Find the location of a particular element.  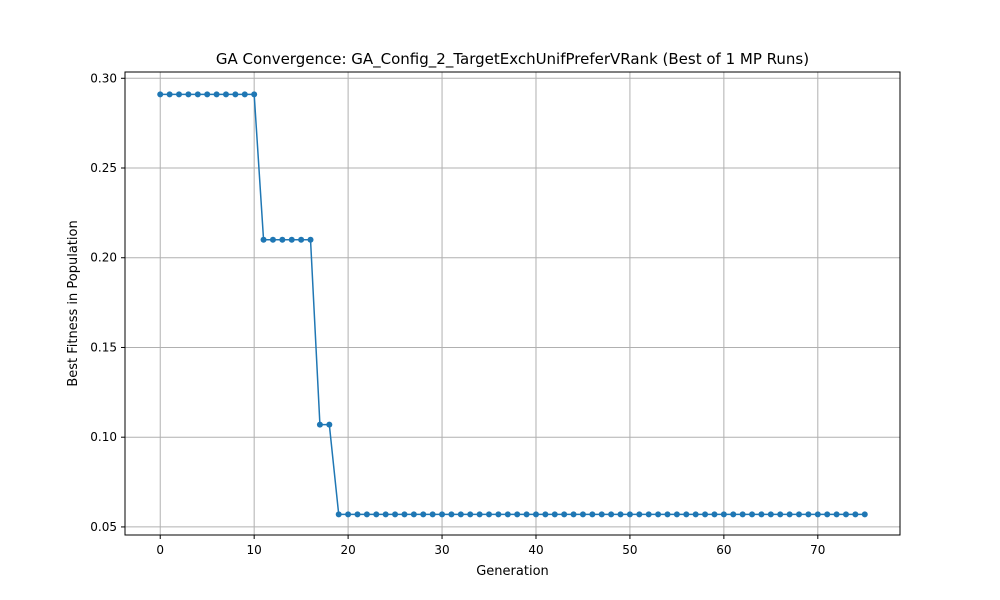

y-tick-label: 0.15 is located at coordinates (103, 347).